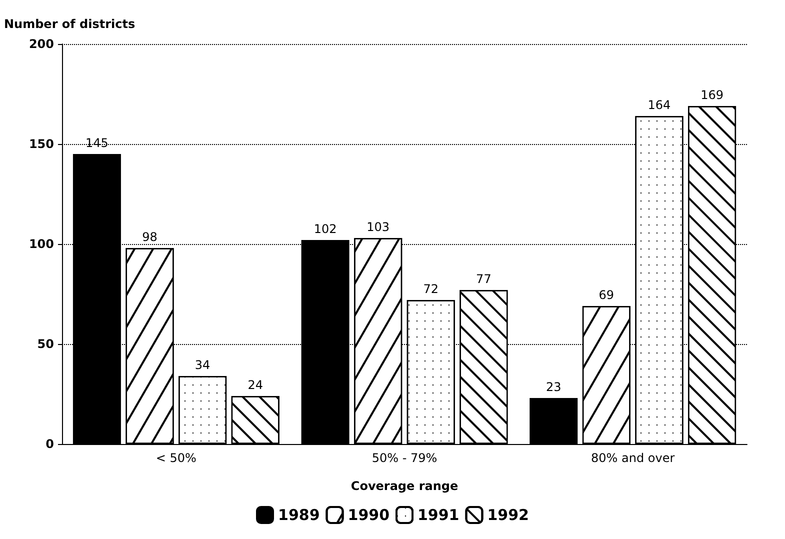 The height and width of the screenshot is (539, 785). I want to click on y-tick-label: 200, so click(41, 44).